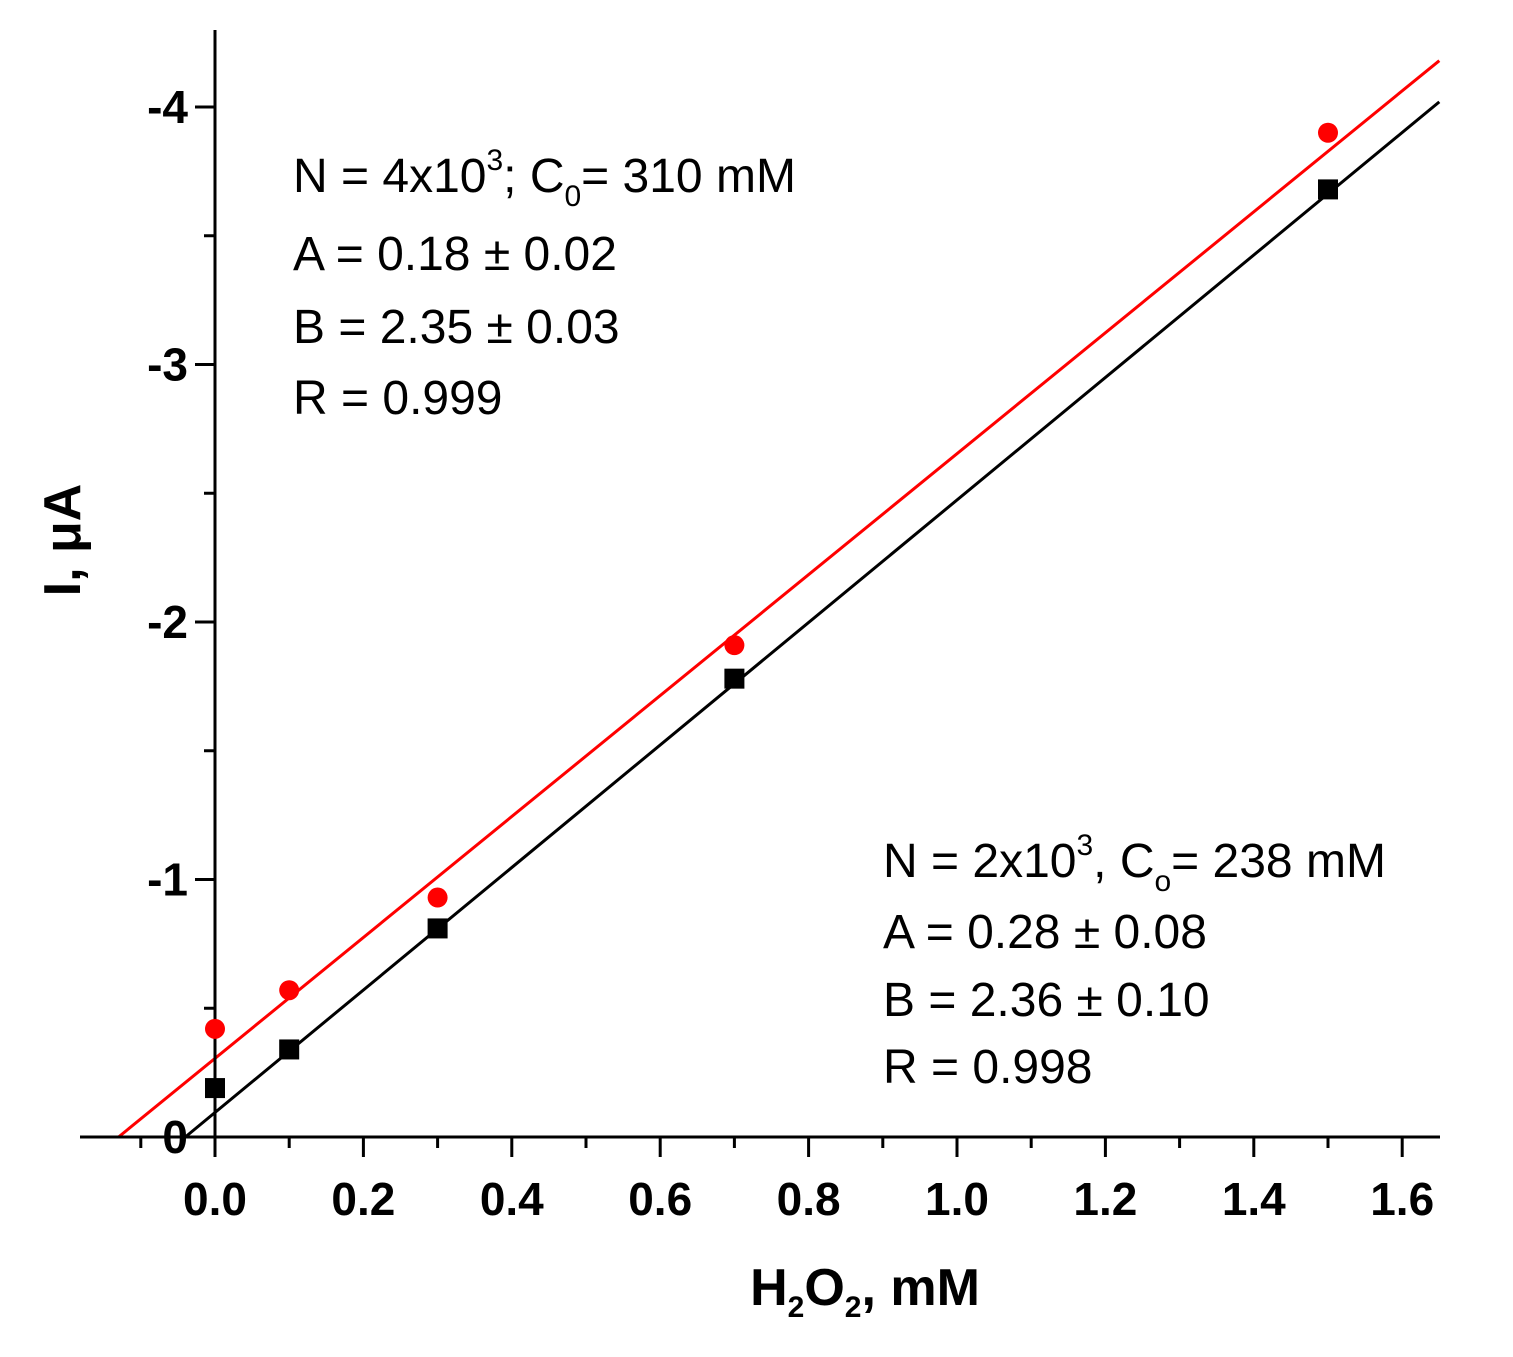 This screenshot has height=1357, width=1513. I want to click on y-tick-label-0: 0, so click(175, 1137).